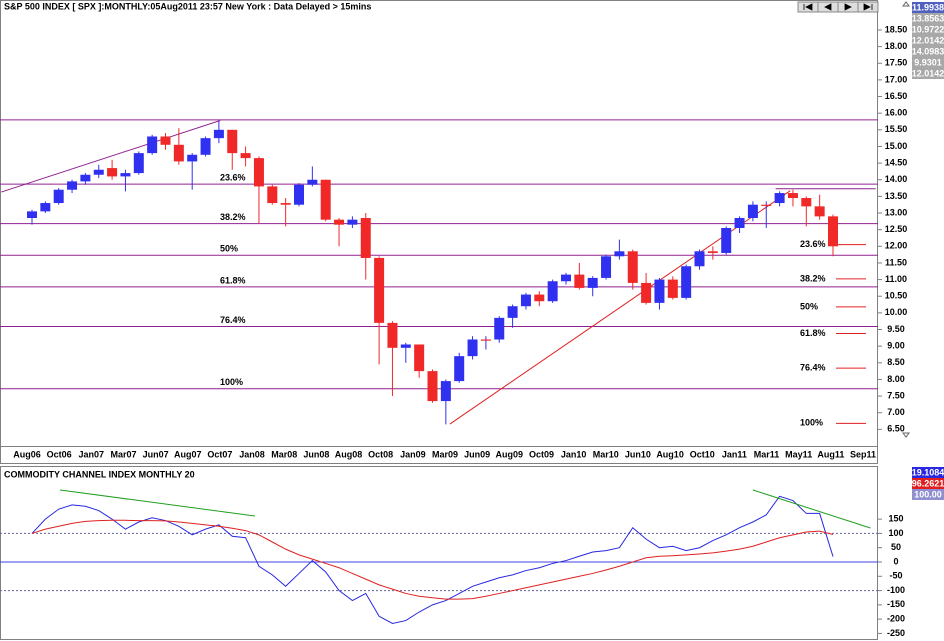  What do you see at coordinates (863, 454) in the screenshot?
I see `x-tick-label: Sep11` at bounding box center [863, 454].